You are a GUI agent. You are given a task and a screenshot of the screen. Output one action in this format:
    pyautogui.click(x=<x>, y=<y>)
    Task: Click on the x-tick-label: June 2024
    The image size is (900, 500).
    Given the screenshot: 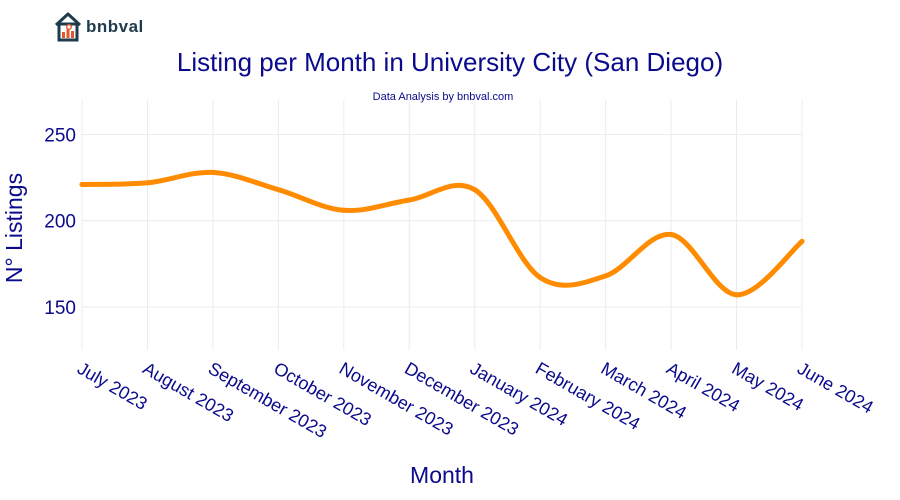 What is the action you would take?
    pyautogui.click(x=835, y=387)
    